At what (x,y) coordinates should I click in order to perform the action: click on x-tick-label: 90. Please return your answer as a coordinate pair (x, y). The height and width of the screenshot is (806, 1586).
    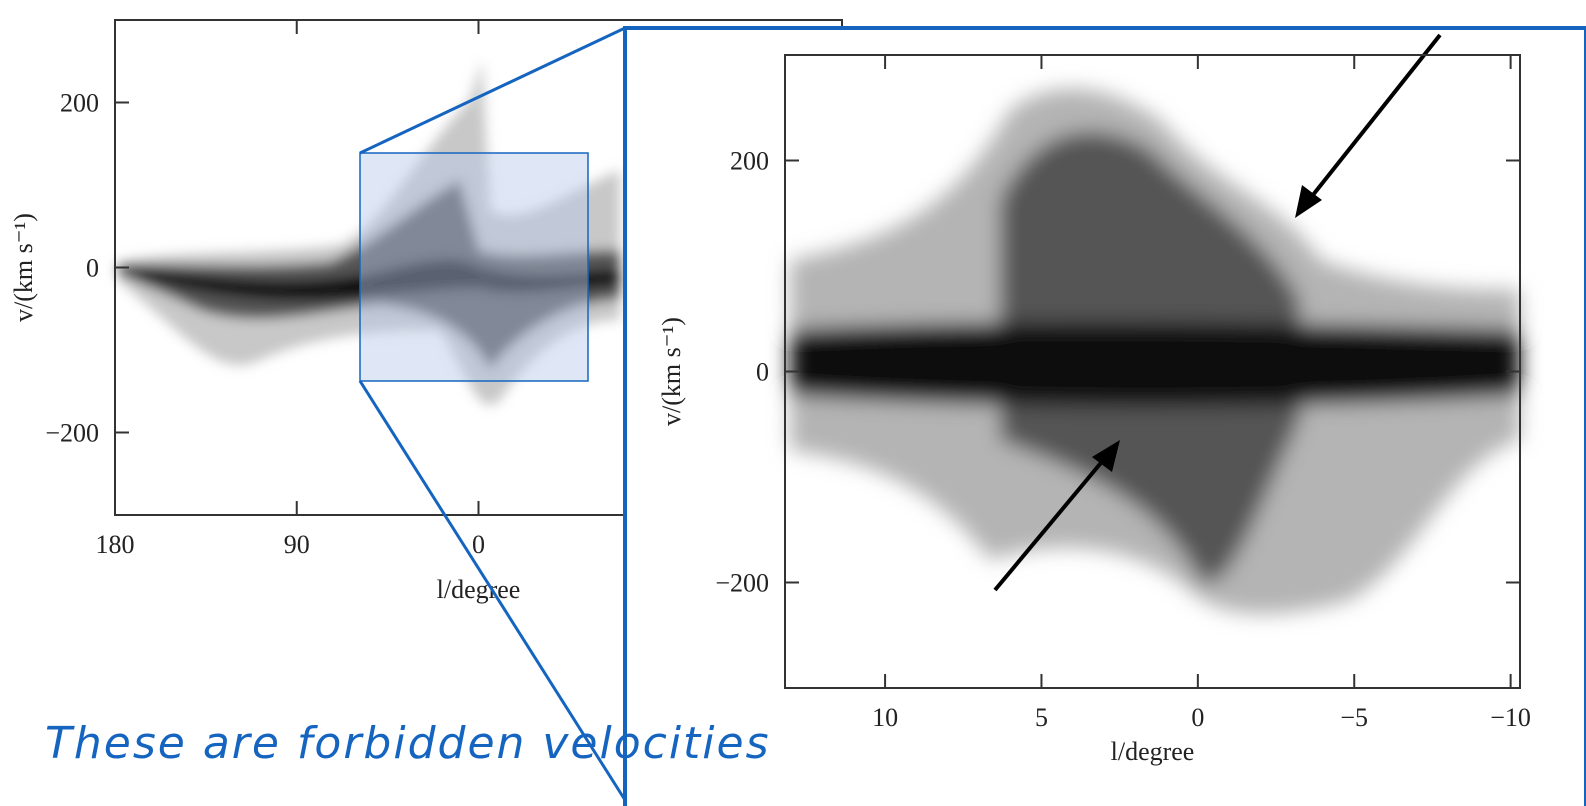
    Looking at the image, I should click on (297, 544).